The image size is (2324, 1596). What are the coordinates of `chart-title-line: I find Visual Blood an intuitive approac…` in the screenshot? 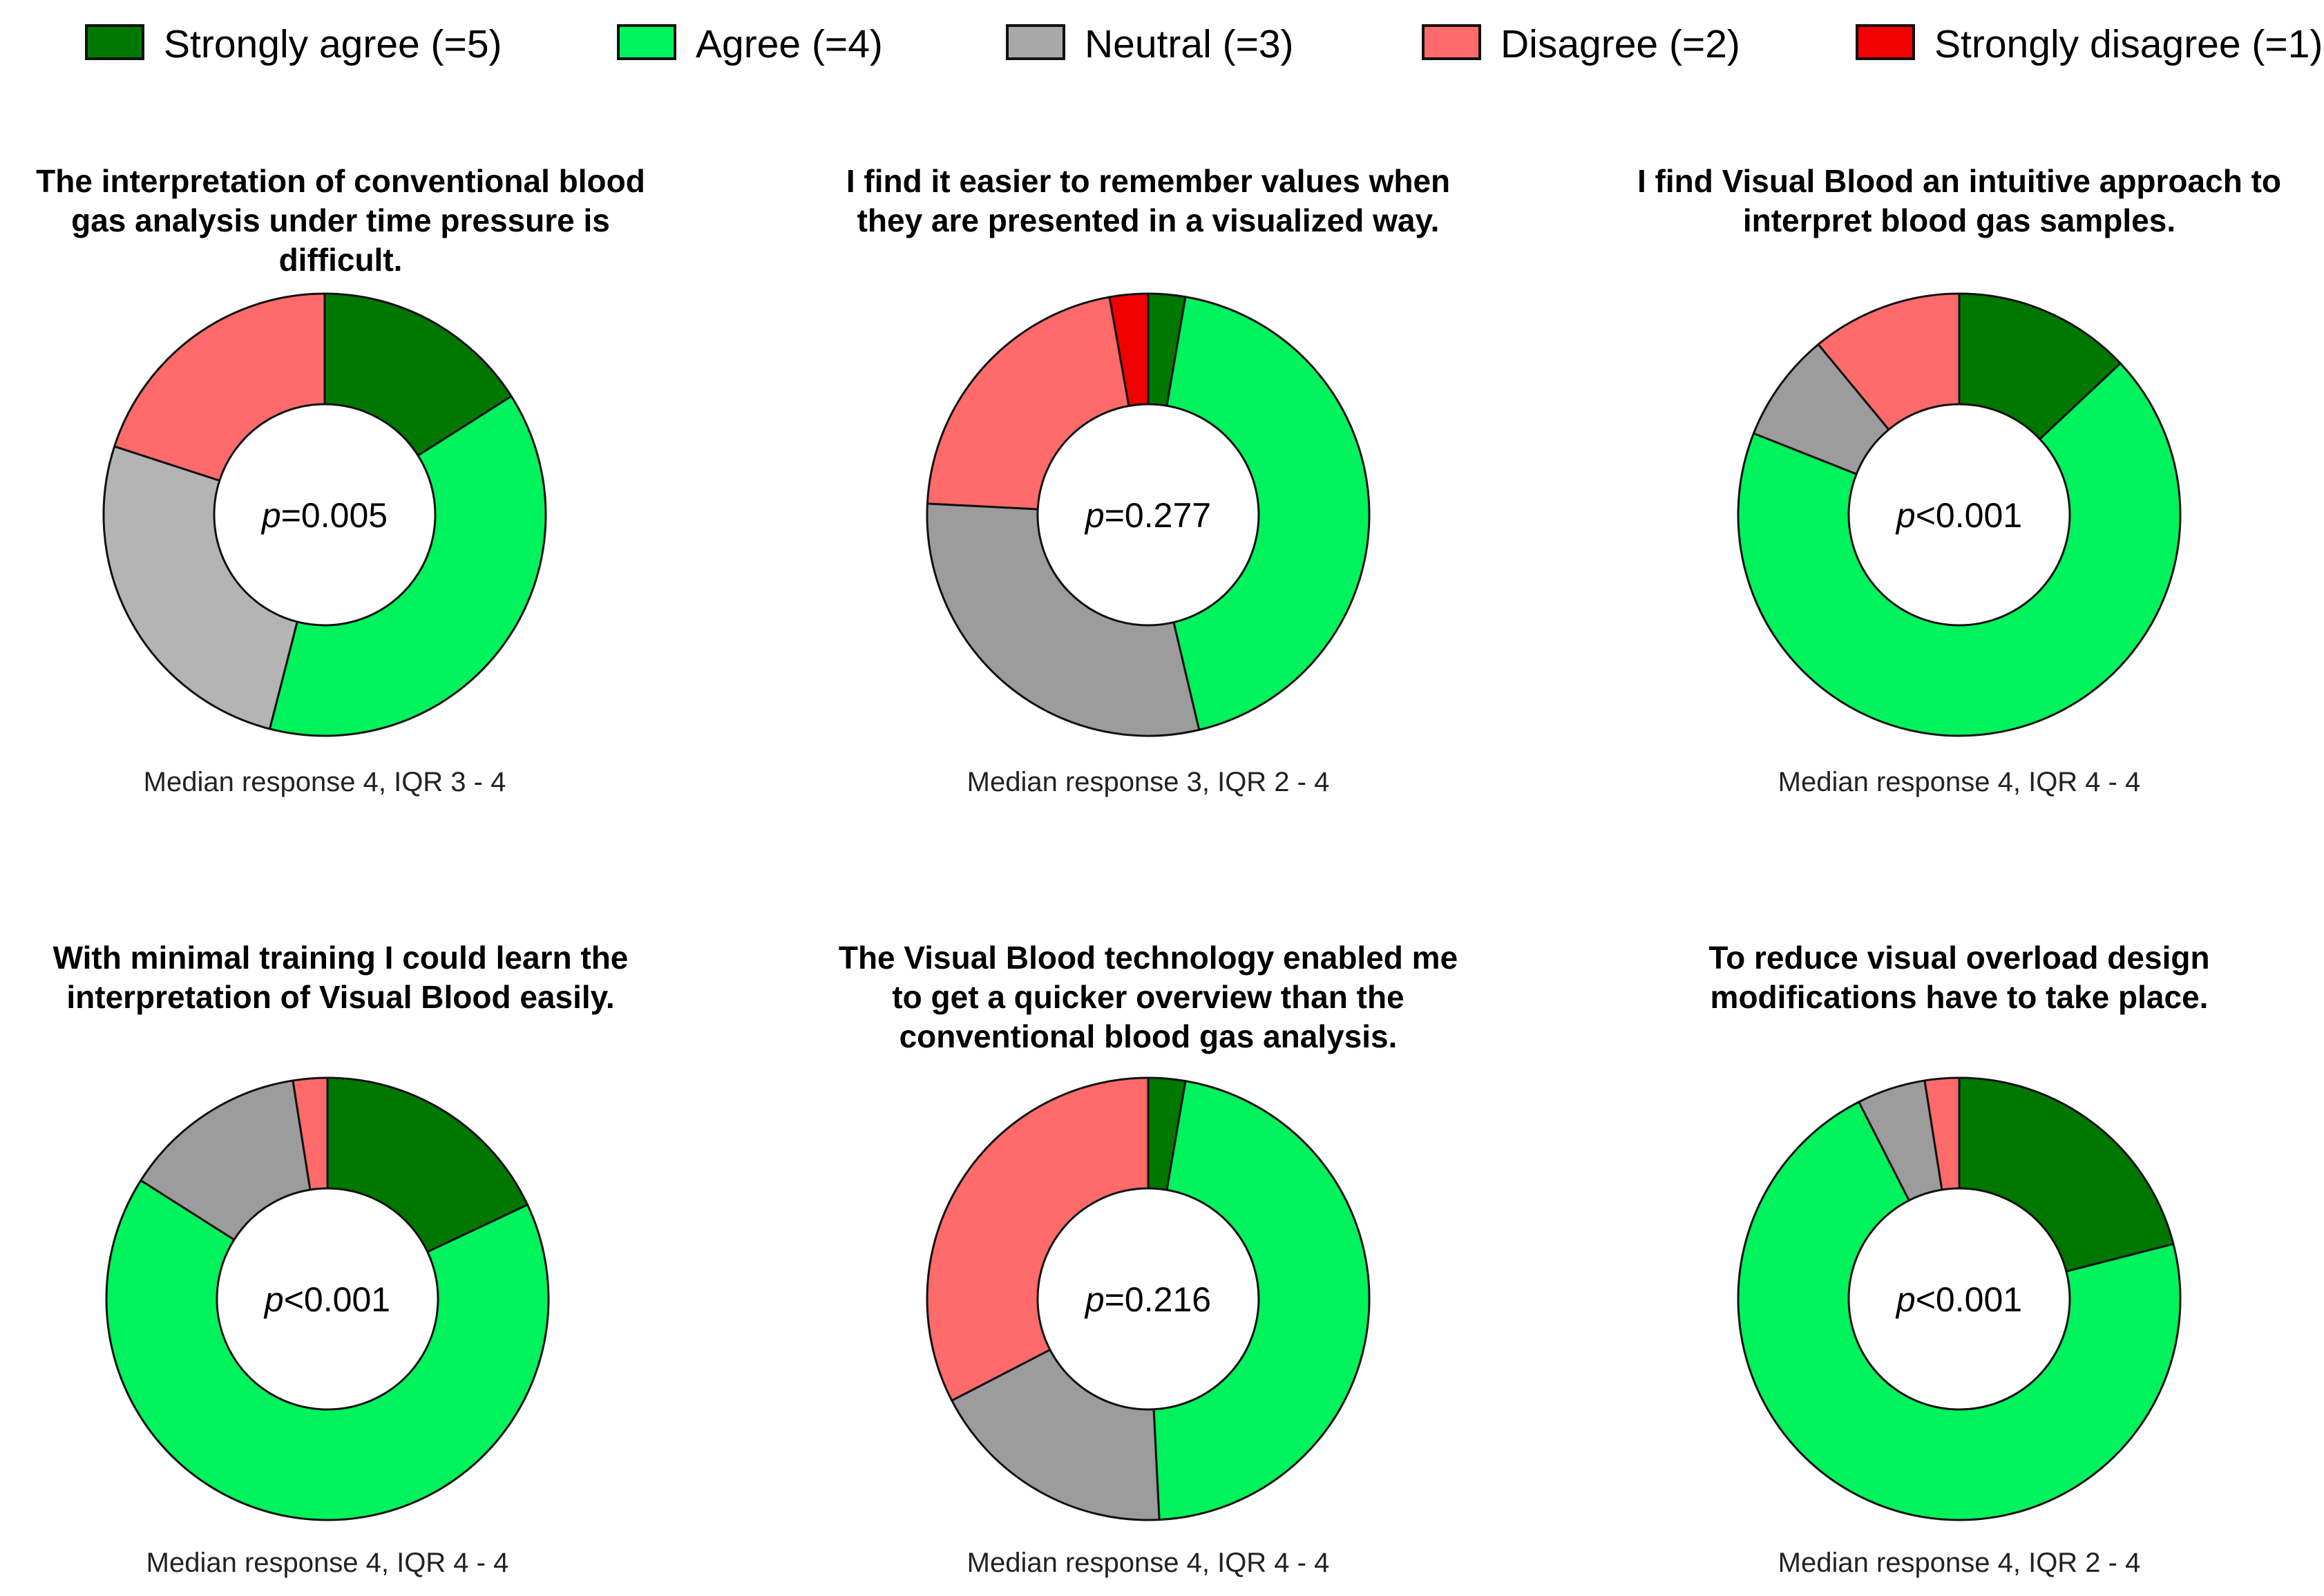 It's located at (1959, 181).